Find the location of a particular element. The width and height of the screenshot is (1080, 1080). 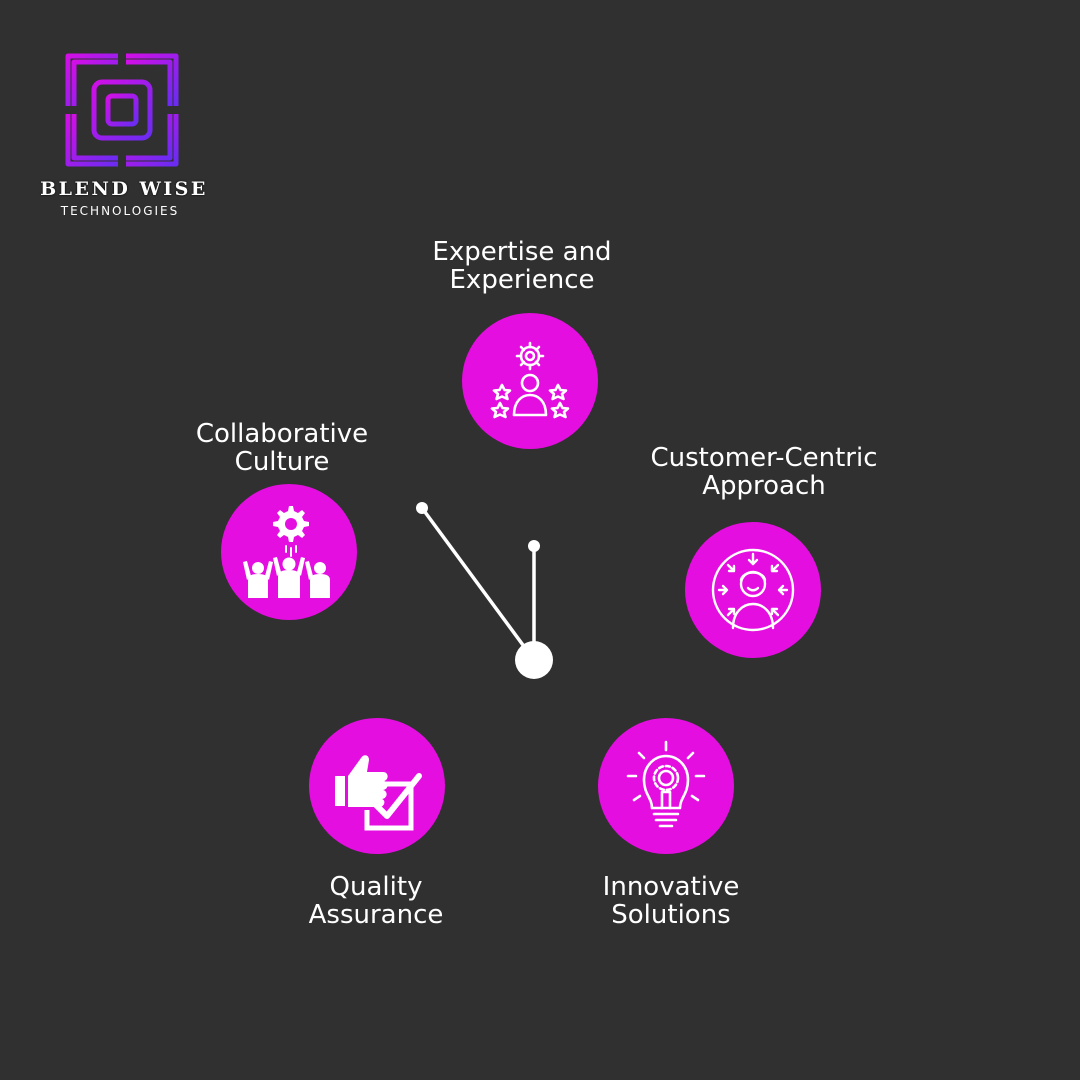

short-hand-tip is located at coordinates (534, 546).